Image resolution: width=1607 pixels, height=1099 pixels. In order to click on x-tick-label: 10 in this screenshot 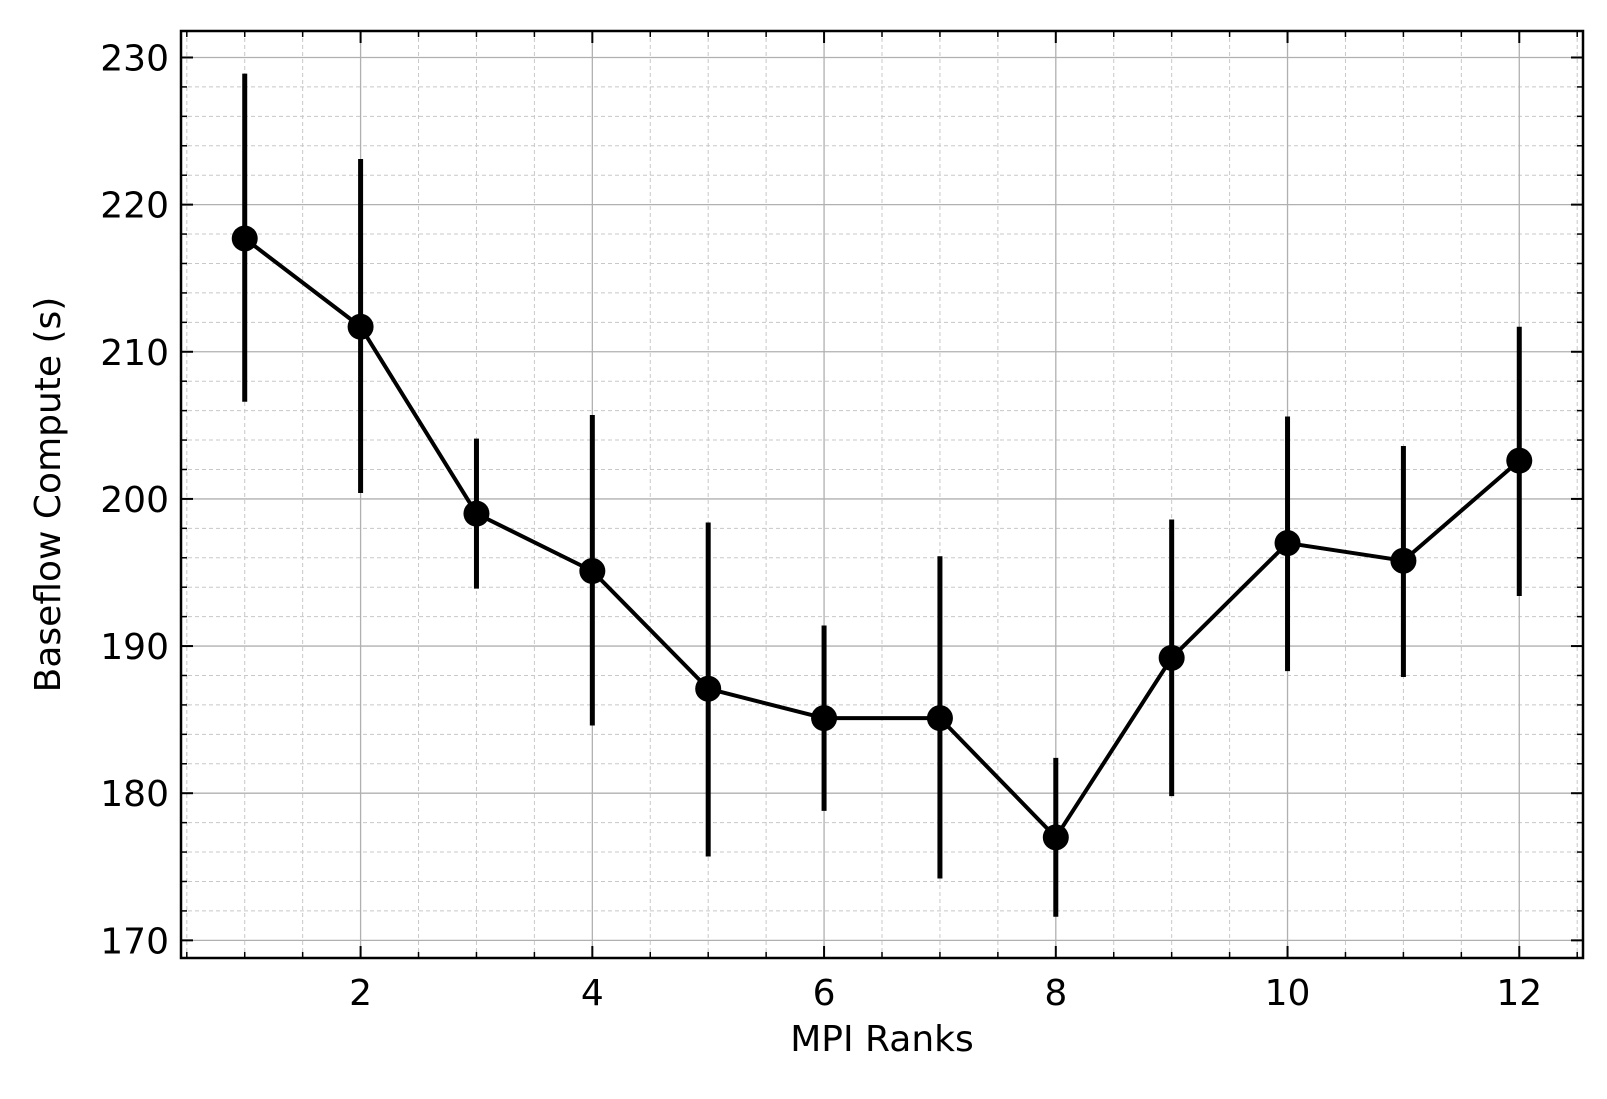, I will do `click(1288, 993)`.